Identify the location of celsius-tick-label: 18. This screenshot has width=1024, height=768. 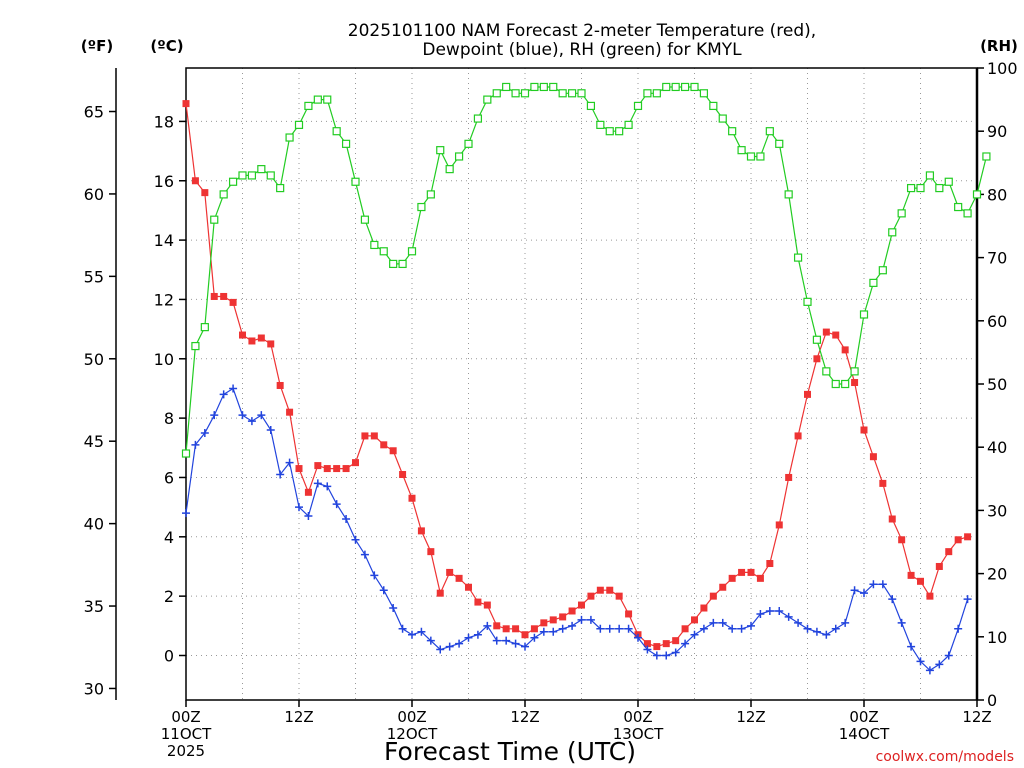
(164, 121).